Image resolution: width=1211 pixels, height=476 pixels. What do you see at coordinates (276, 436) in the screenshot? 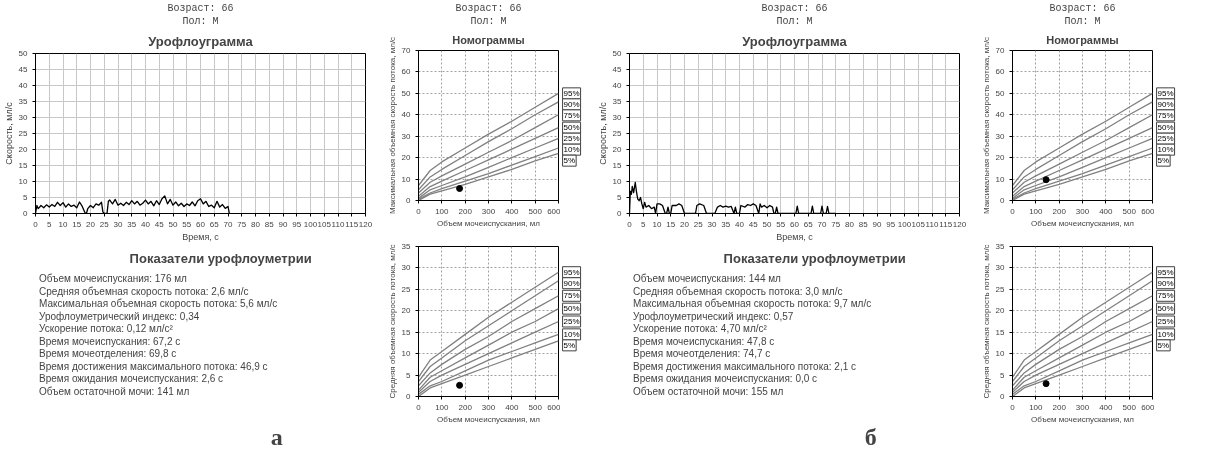
I see `text: а` at bounding box center [276, 436].